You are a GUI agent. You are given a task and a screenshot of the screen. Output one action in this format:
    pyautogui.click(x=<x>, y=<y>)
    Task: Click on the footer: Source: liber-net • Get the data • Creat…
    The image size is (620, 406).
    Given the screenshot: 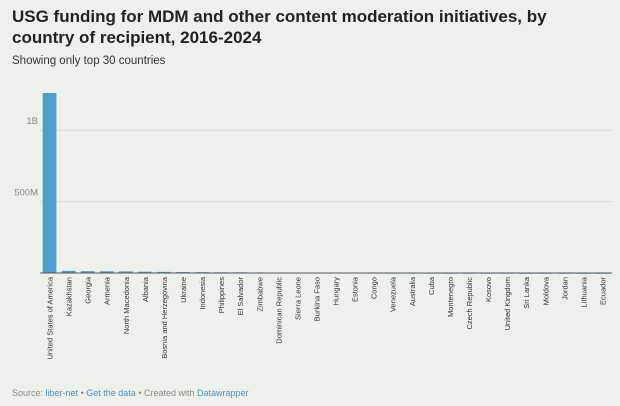 What is the action you would take?
    pyautogui.click(x=130, y=393)
    